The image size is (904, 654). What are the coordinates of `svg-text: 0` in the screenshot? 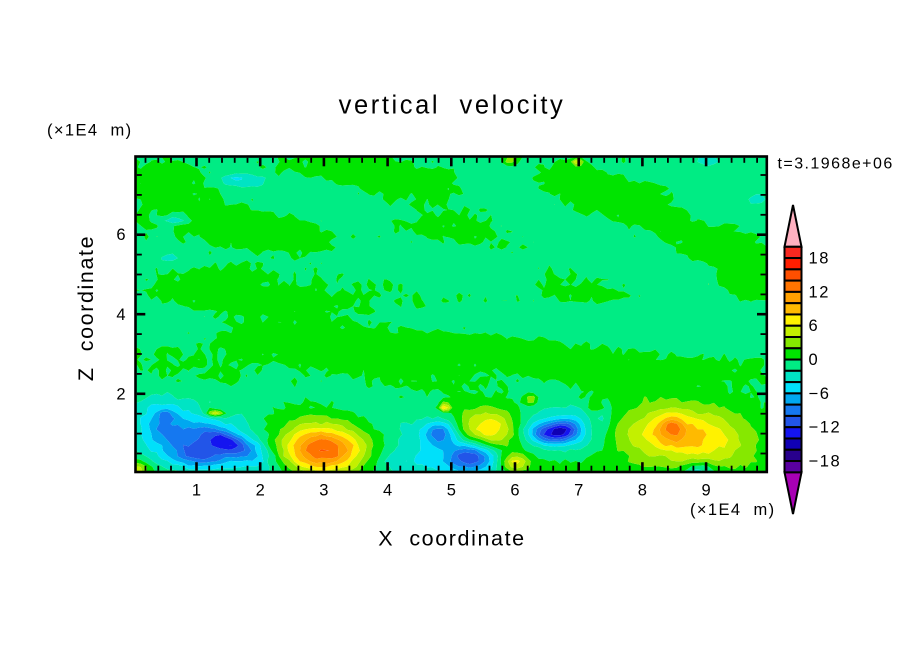 It's located at (814, 360).